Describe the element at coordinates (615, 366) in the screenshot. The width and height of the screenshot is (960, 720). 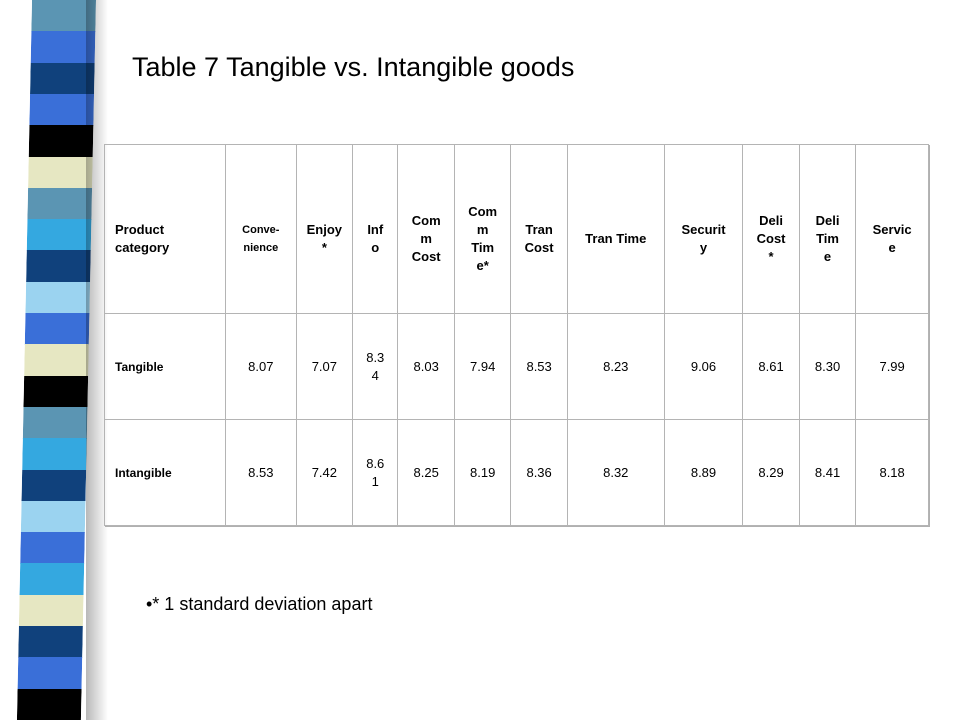
I see `table-cell: 8.23` at that location.